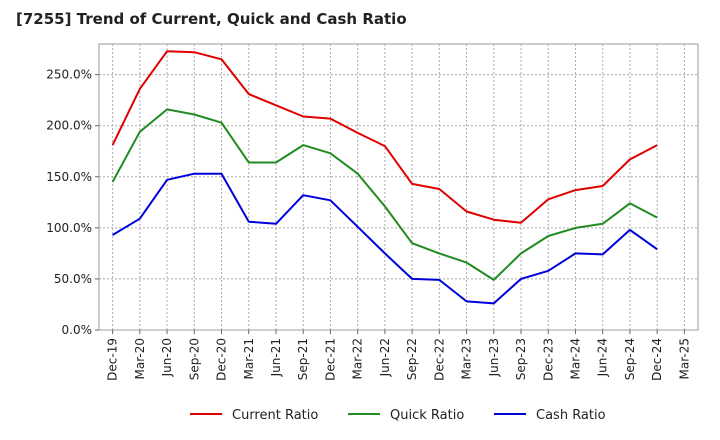 This screenshot has height=440, width=720. What do you see at coordinates (521, 359) in the screenshot?
I see `x-tick-label: Sep-23` at bounding box center [521, 359].